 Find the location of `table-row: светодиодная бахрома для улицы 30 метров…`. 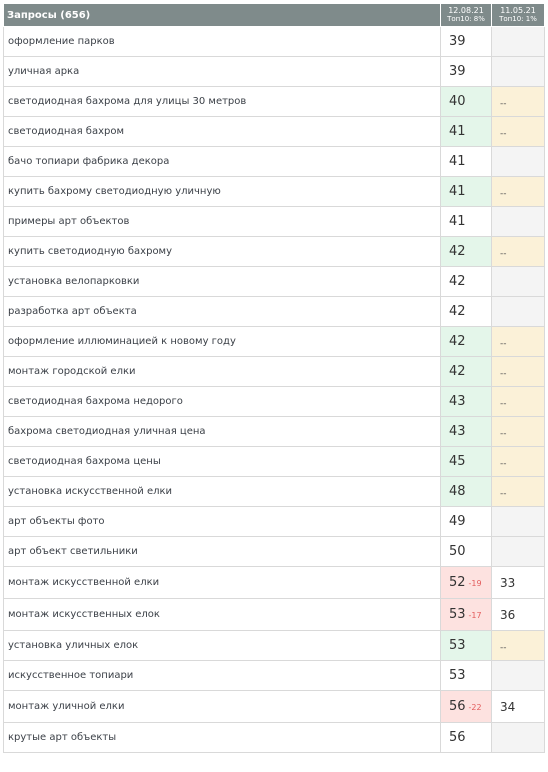

table-row: светодиодная бахрома для улицы 30 метров… is located at coordinates (274, 101).